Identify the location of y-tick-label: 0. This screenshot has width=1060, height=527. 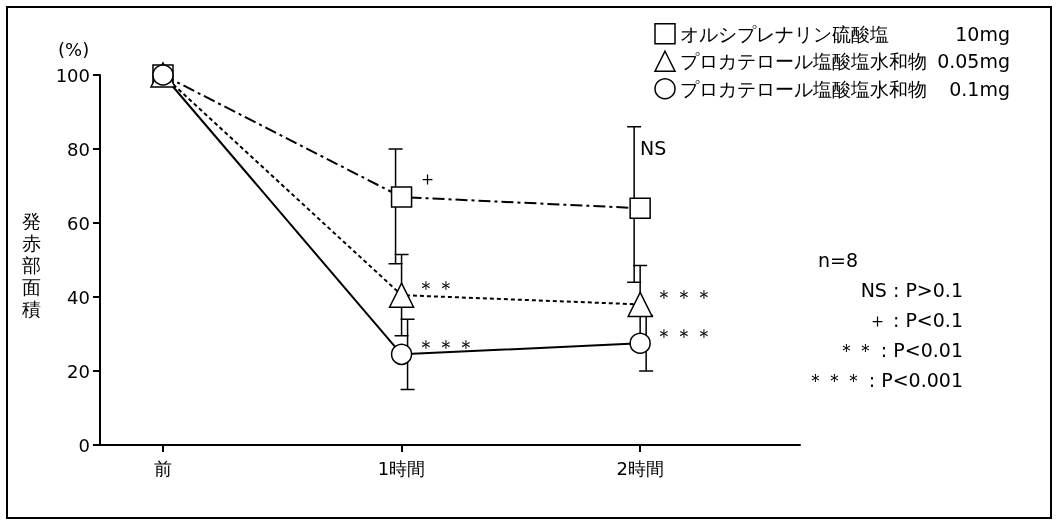
(84, 445).